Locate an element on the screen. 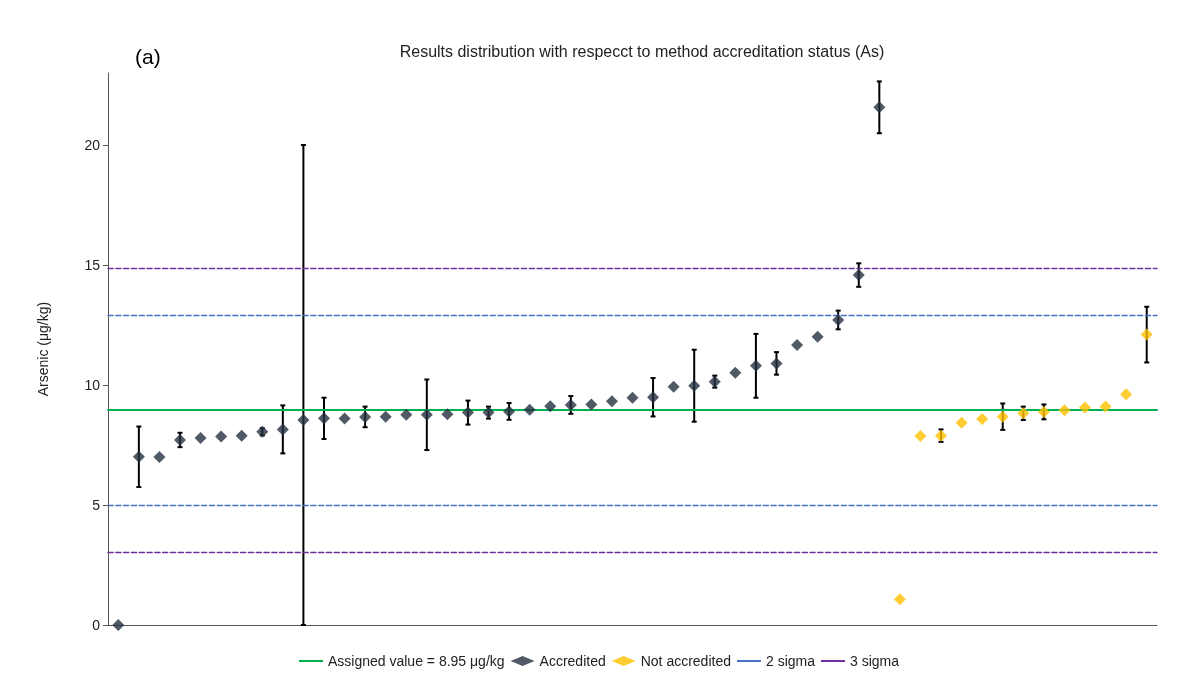 Image resolution: width=1198 pixels, height=681 pixels. y-tick-label: 0 is located at coordinates (96, 625).